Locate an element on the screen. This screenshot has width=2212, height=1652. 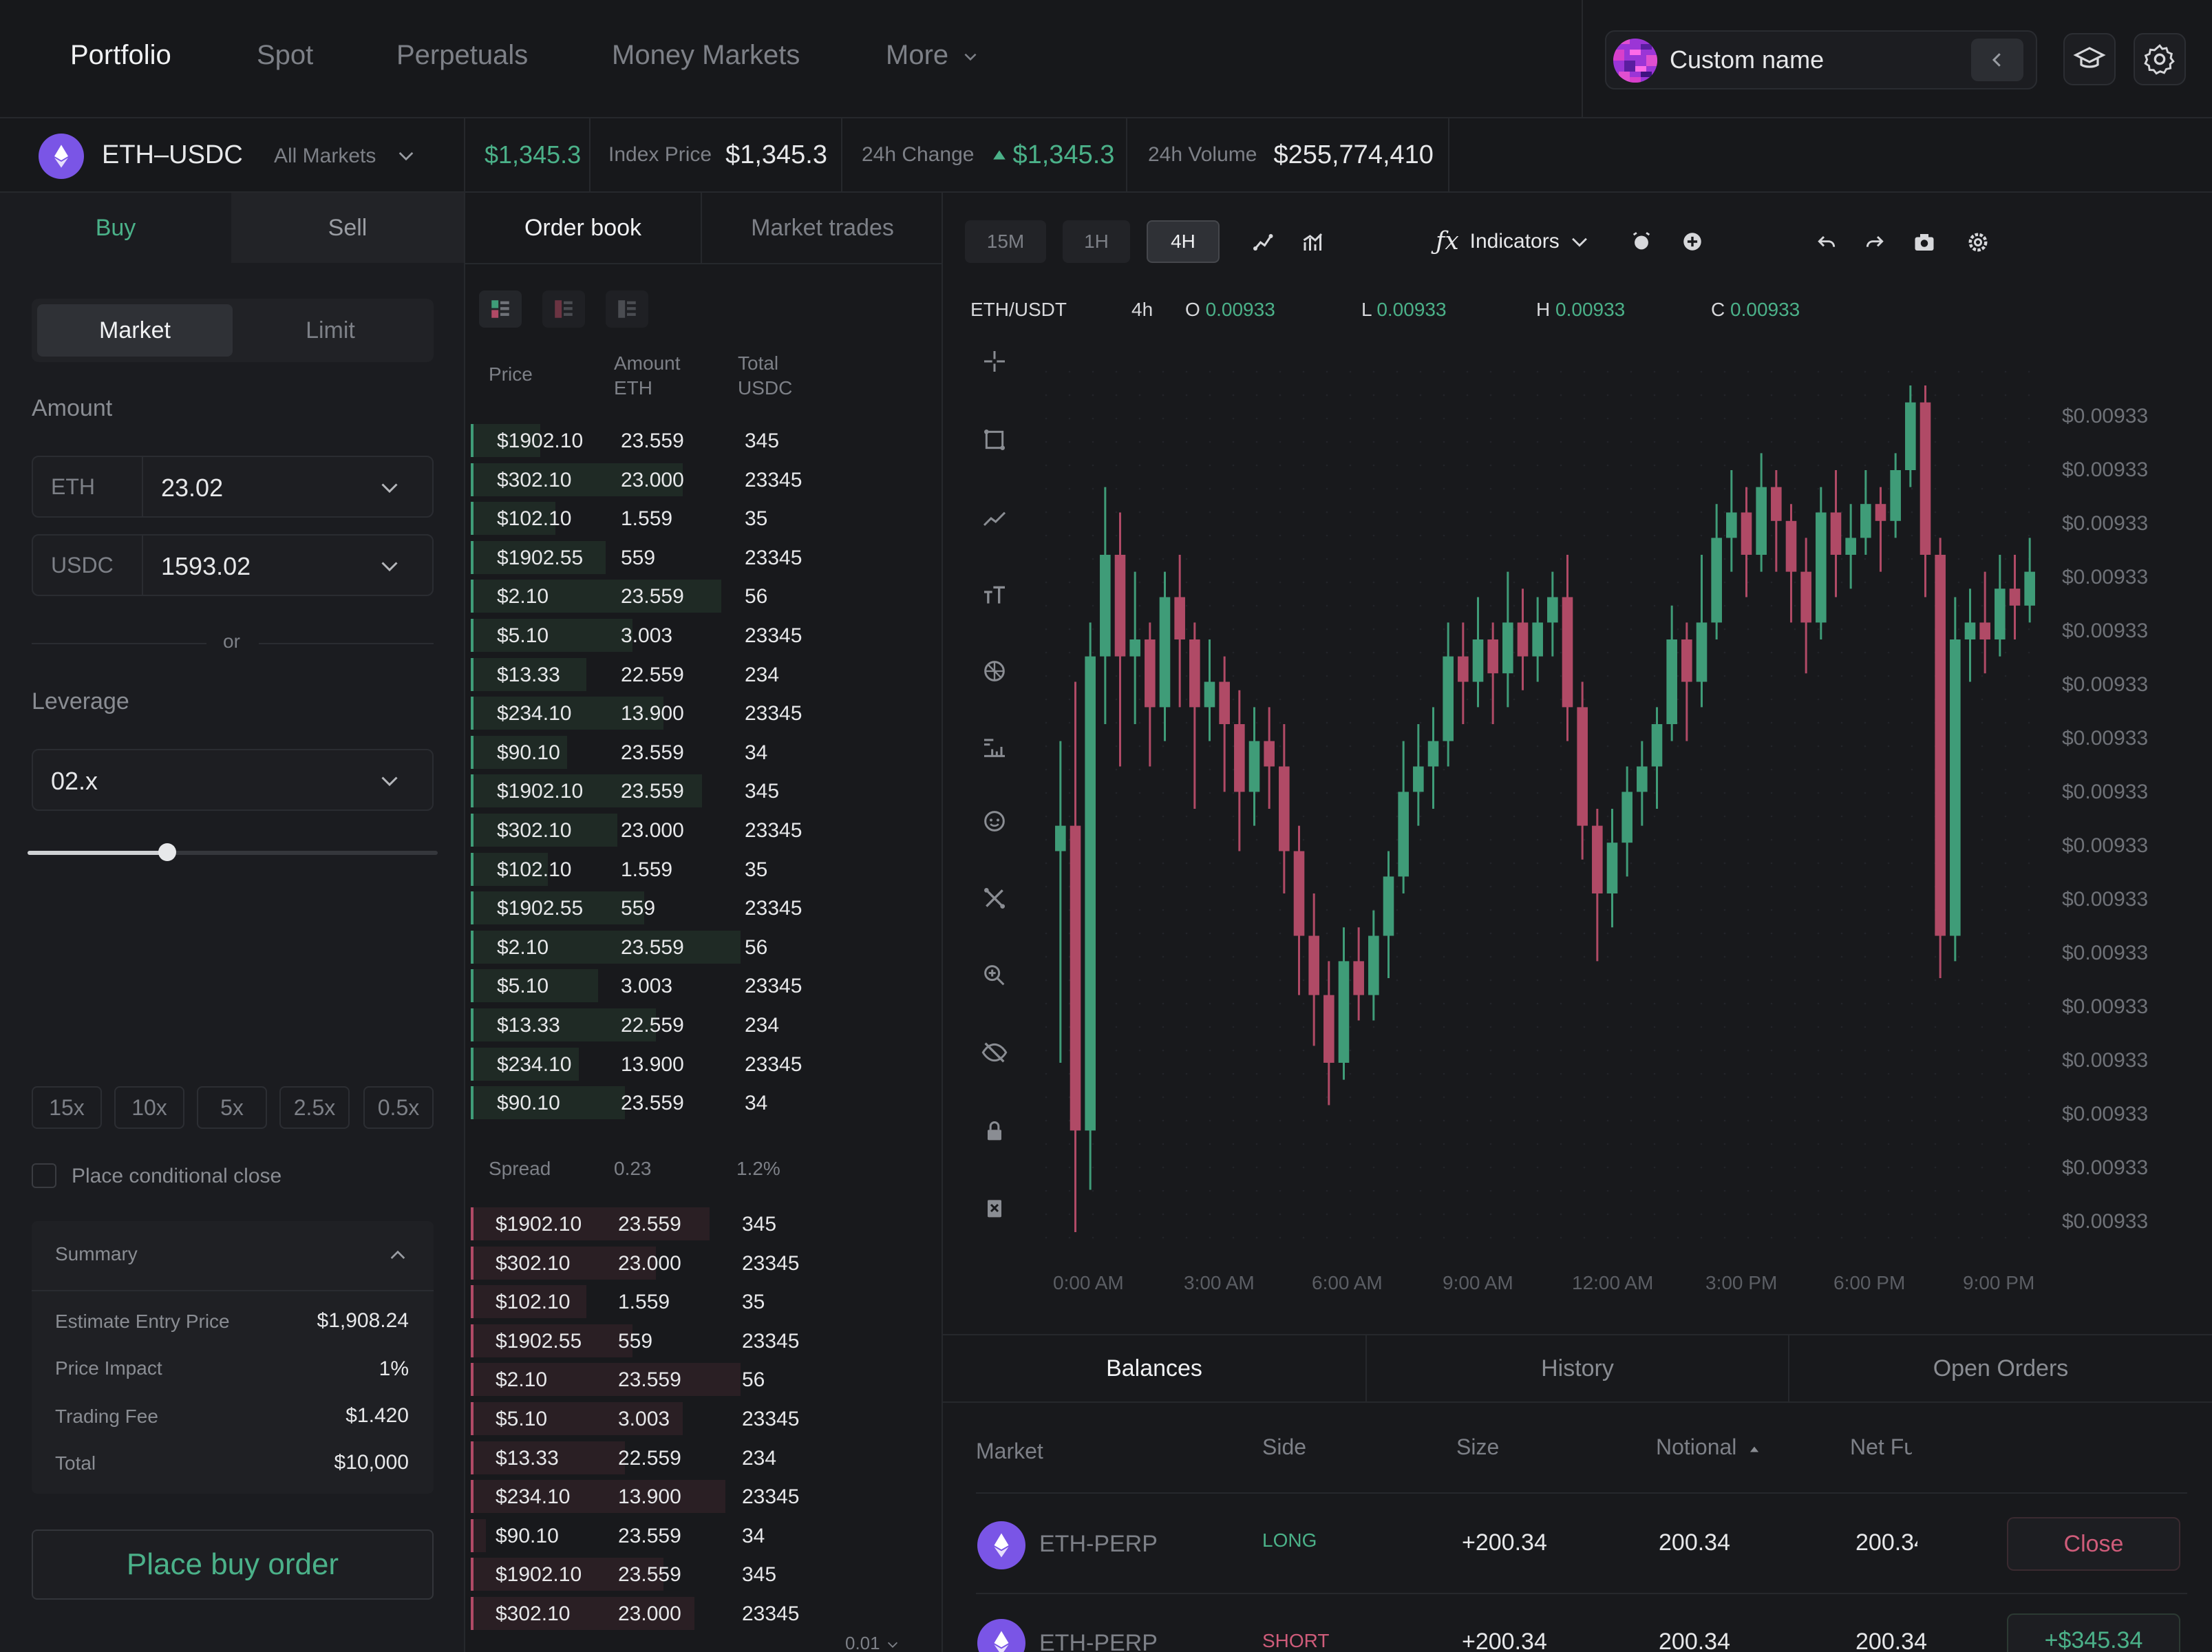
change-24h-value: $1,345.3 is located at coordinates (1063, 155).